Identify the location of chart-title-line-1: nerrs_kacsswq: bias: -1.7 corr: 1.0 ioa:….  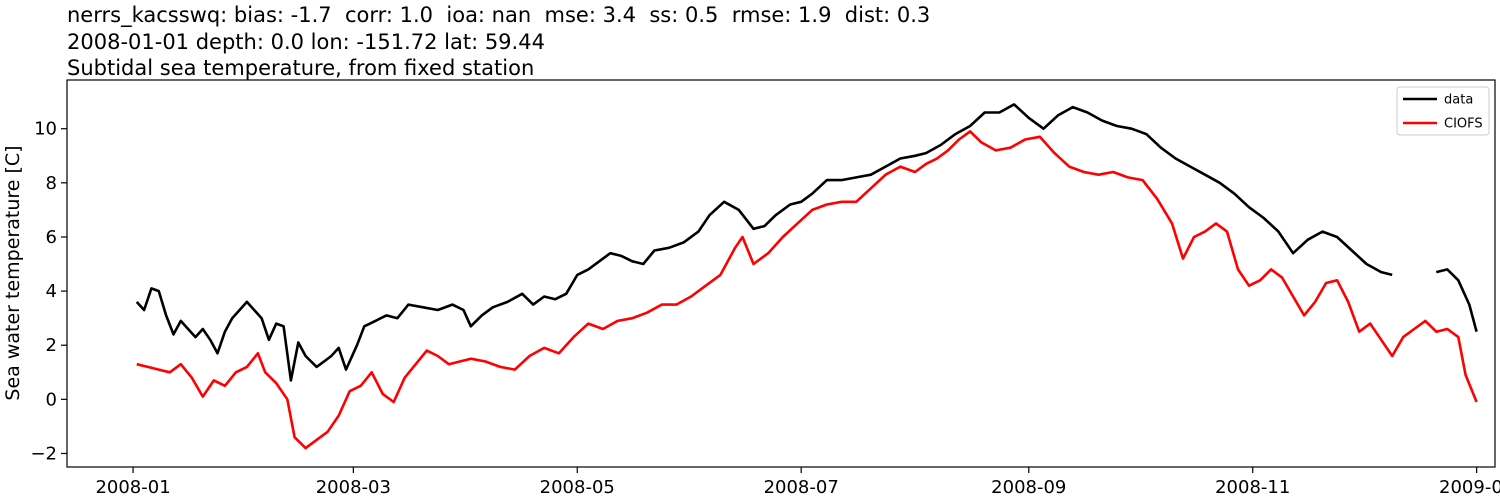
(499, 15).